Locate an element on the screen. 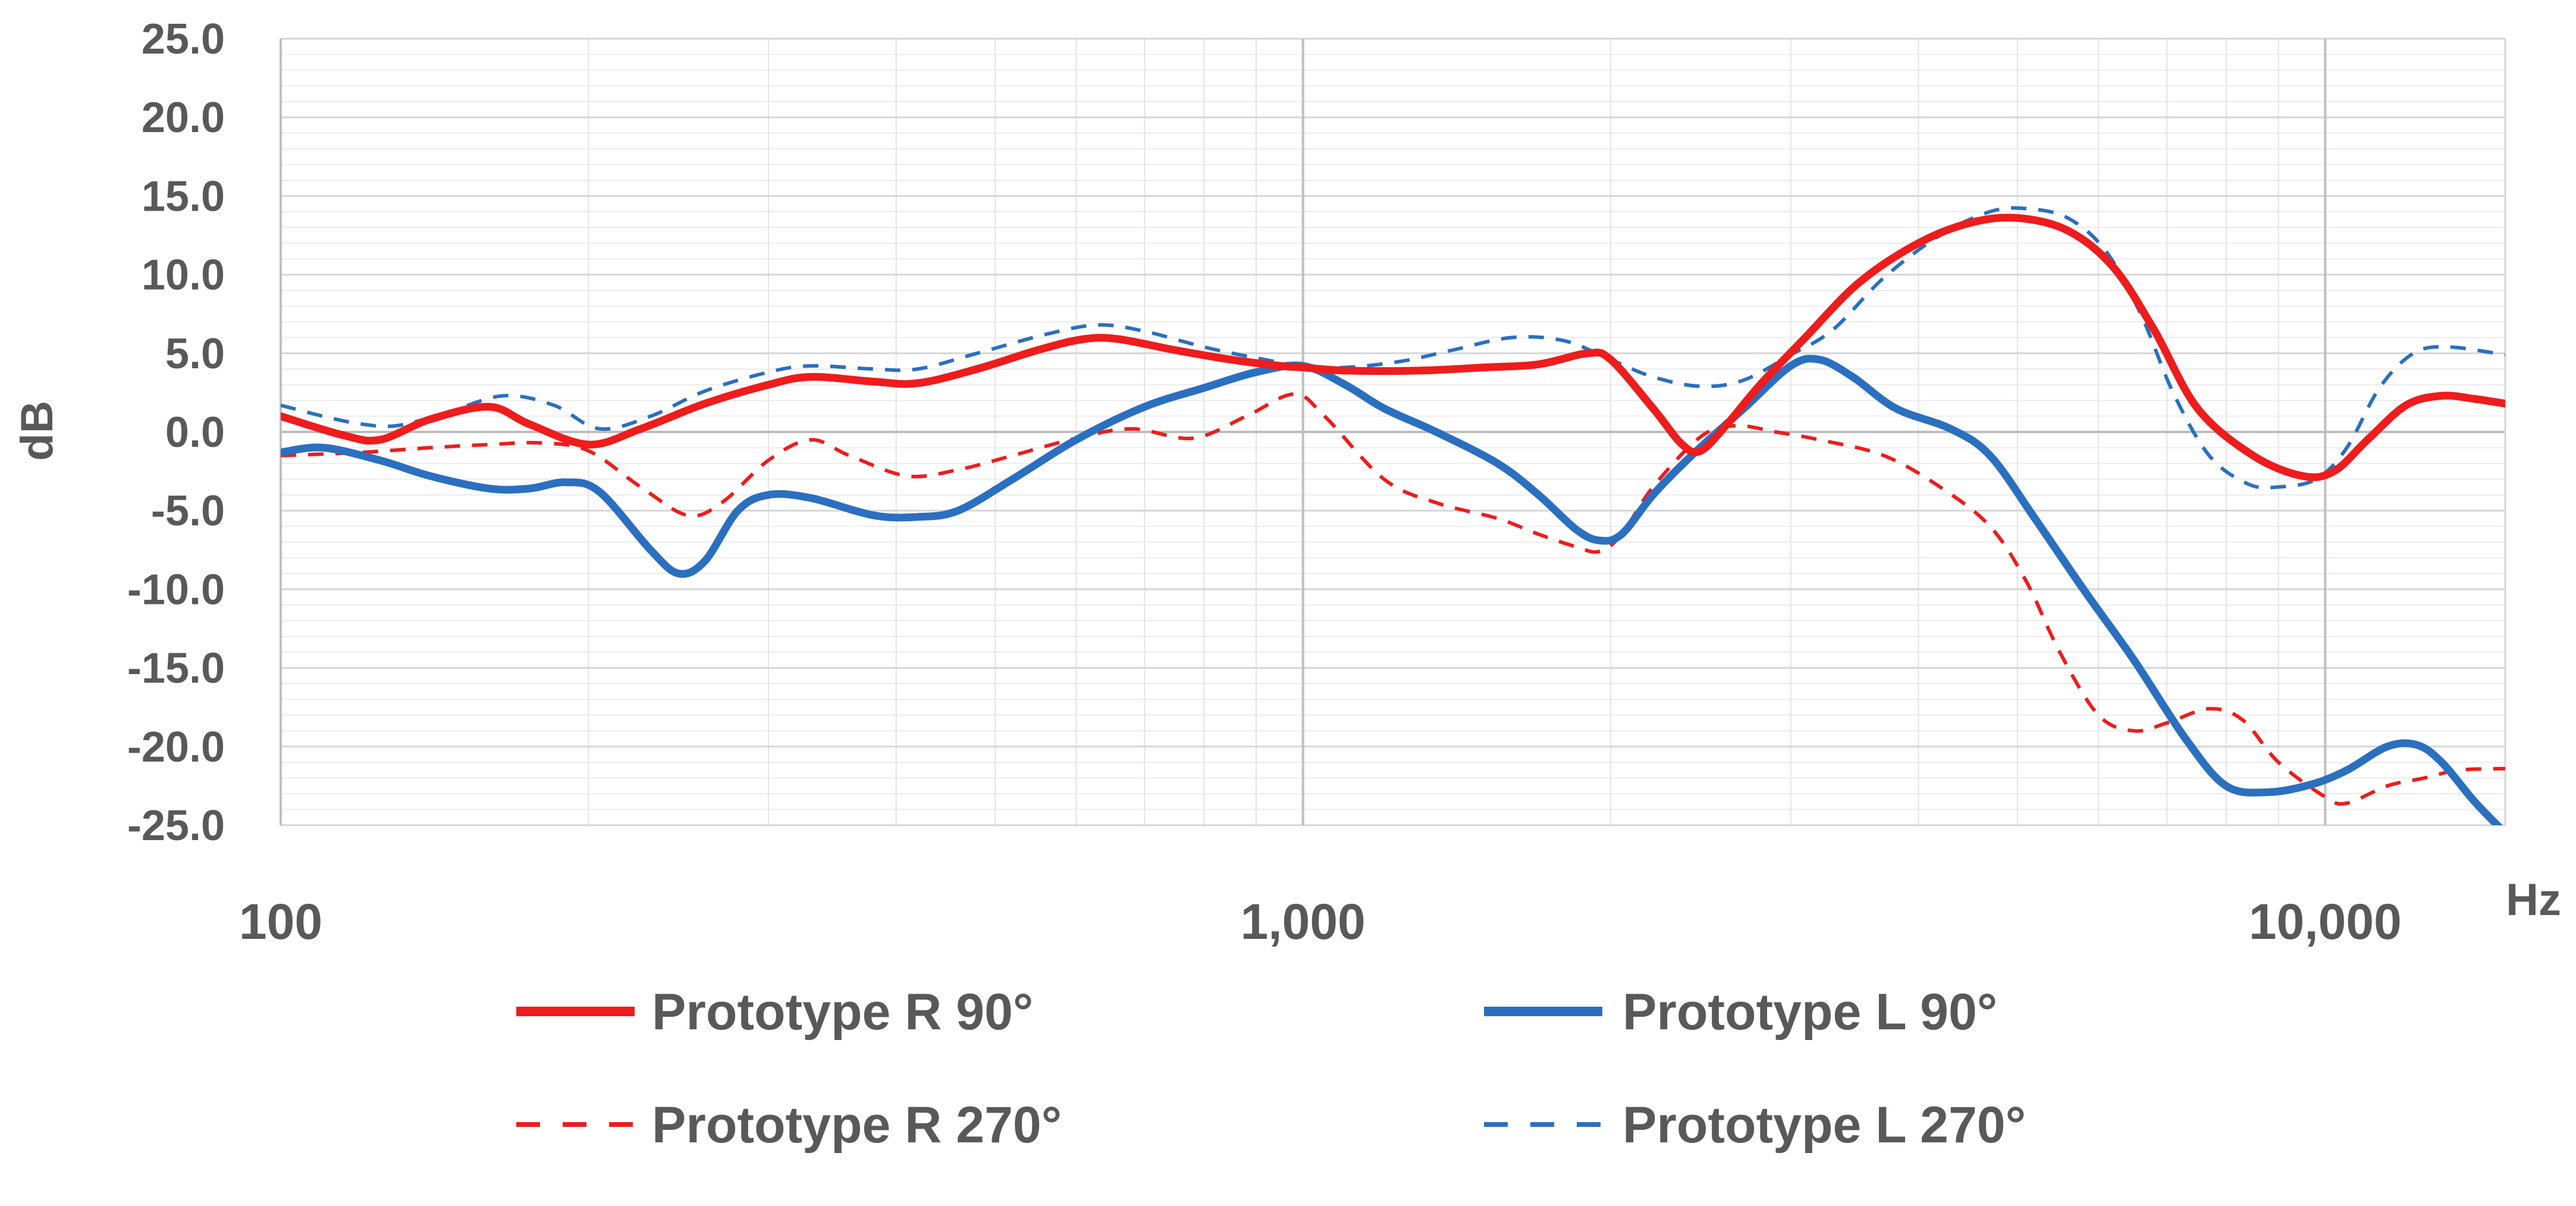 This screenshot has width=2576, height=1206. legend-item-l270: Prototype L 270° is located at coordinates (1755, 1125).